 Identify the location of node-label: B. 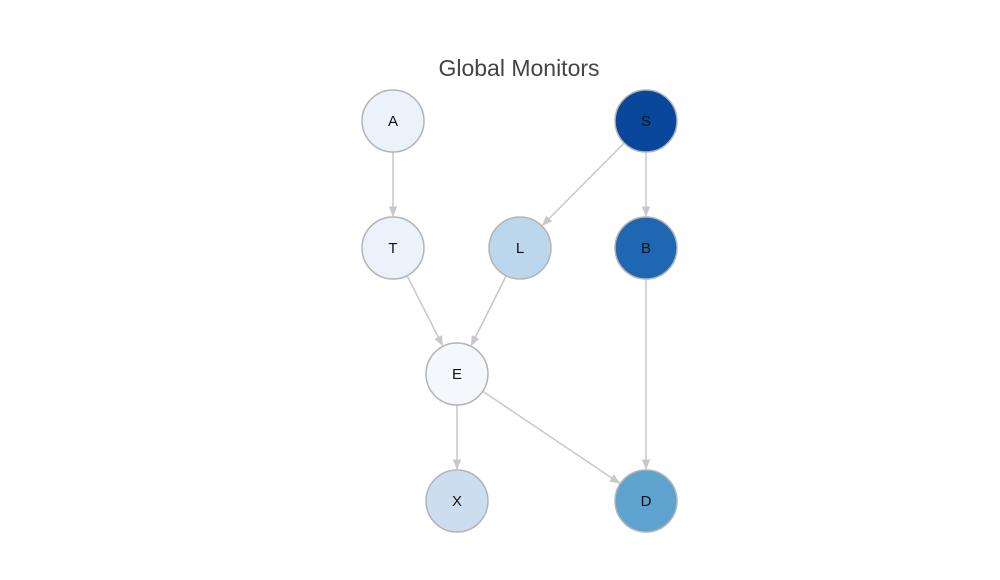
(646, 248).